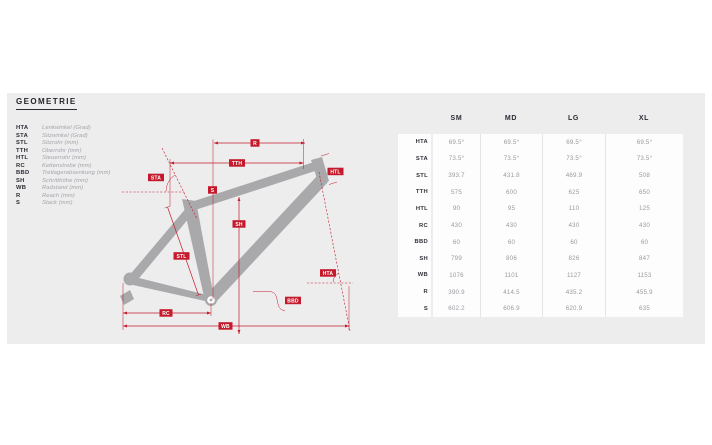 This screenshot has height=445, width=712. I want to click on legend-desc: Reach (mm), so click(58, 195).